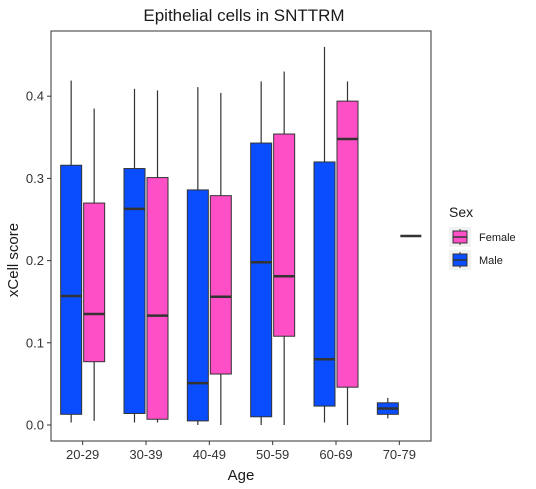  I want to click on legend-label: Male, so click(491, 261).